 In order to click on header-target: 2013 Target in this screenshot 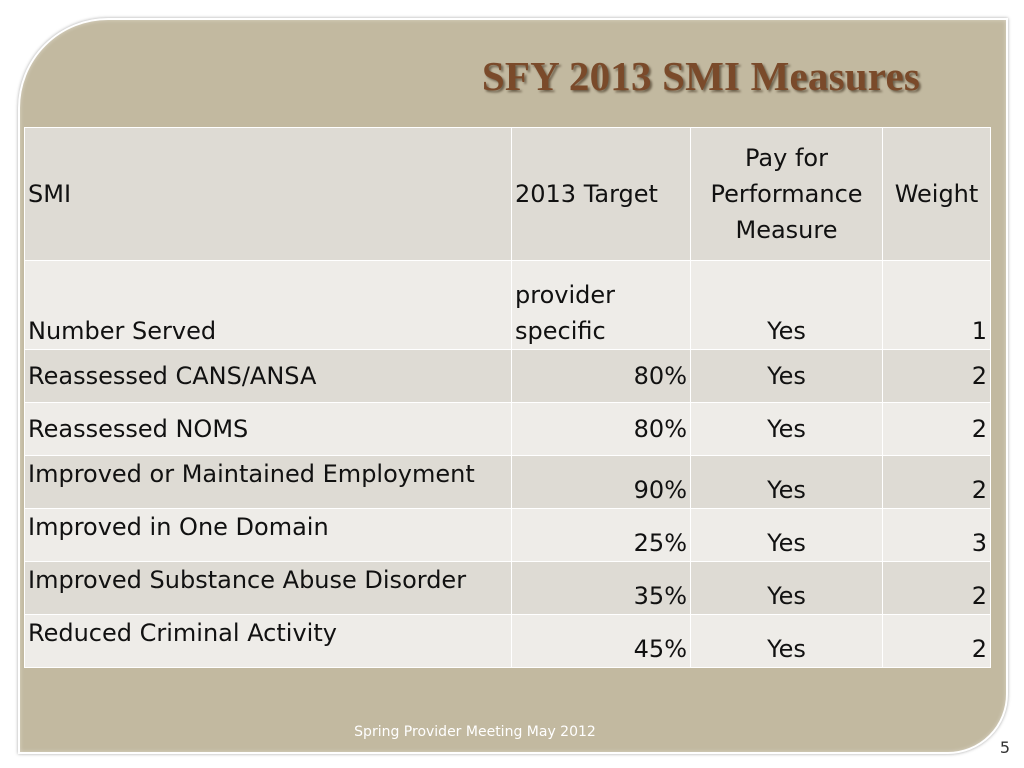, I will do `click(601, 194)`.